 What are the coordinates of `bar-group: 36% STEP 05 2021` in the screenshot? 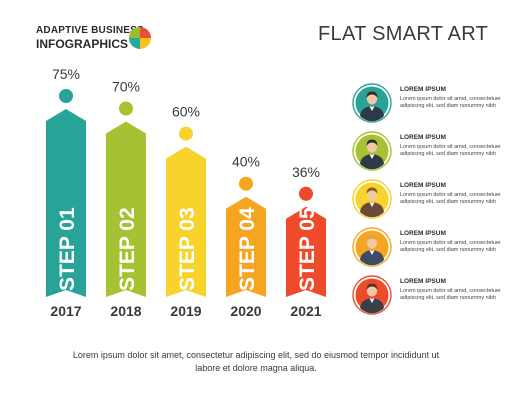 It's located at (306, 241).